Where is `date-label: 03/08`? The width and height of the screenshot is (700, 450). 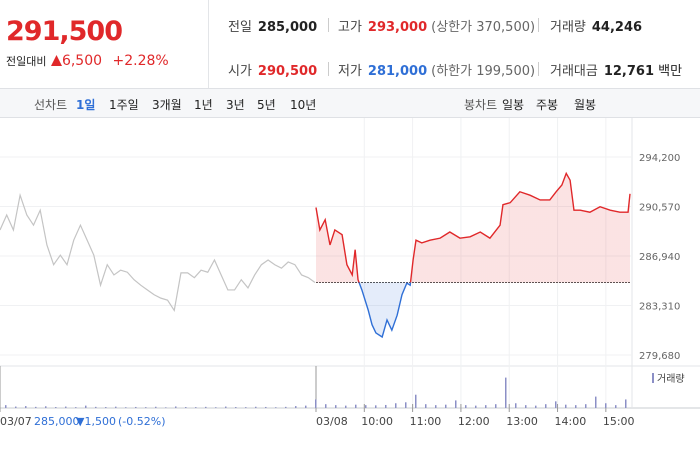 date-label: 03/08 is located at coordinates (332, 421).